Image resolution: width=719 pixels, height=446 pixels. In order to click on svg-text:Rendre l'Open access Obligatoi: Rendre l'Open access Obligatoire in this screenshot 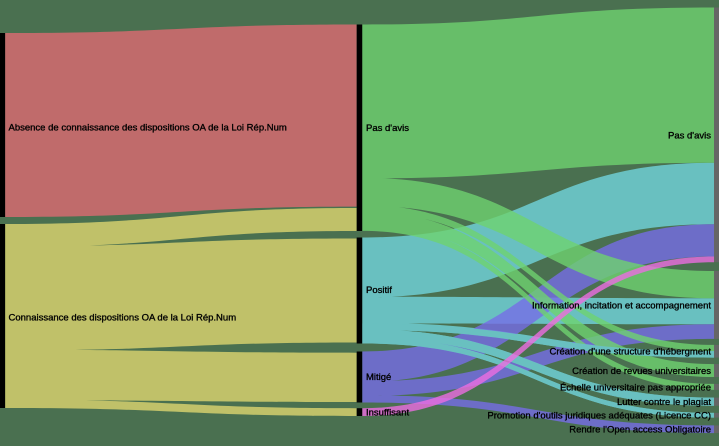, I will do `click(640, 430)`.